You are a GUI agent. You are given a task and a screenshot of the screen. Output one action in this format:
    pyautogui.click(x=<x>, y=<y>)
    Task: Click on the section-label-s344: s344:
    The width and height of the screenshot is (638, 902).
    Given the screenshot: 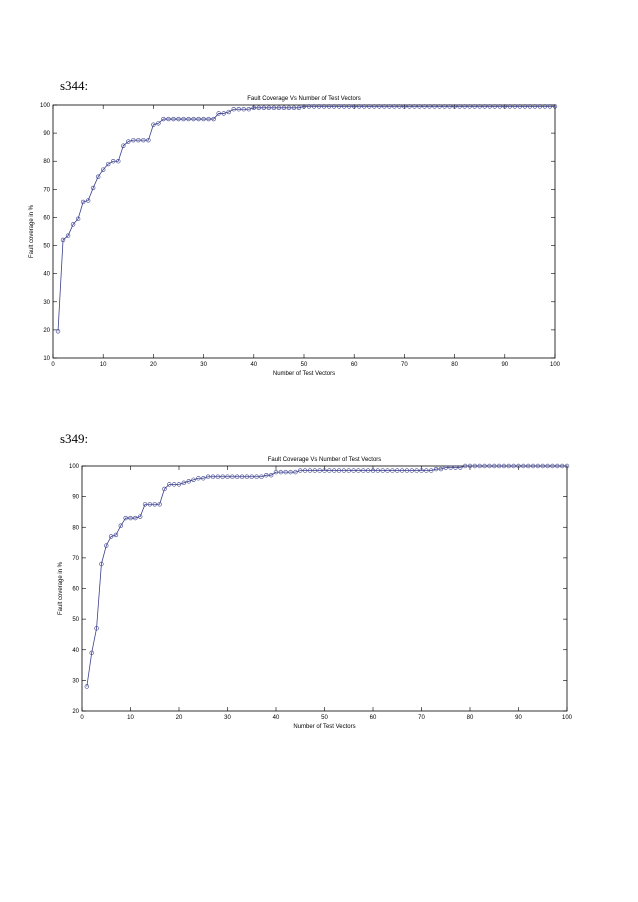 What is the action you would take?
    pyautogui.click(x=74, y=85)
    